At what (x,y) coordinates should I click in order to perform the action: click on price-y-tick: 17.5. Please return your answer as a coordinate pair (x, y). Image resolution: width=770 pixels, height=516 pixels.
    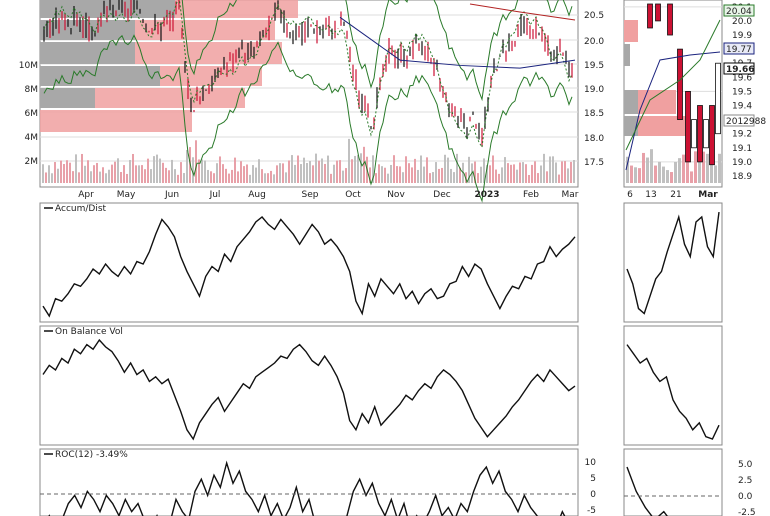
    Looking at the image, I should click on (594, 163).